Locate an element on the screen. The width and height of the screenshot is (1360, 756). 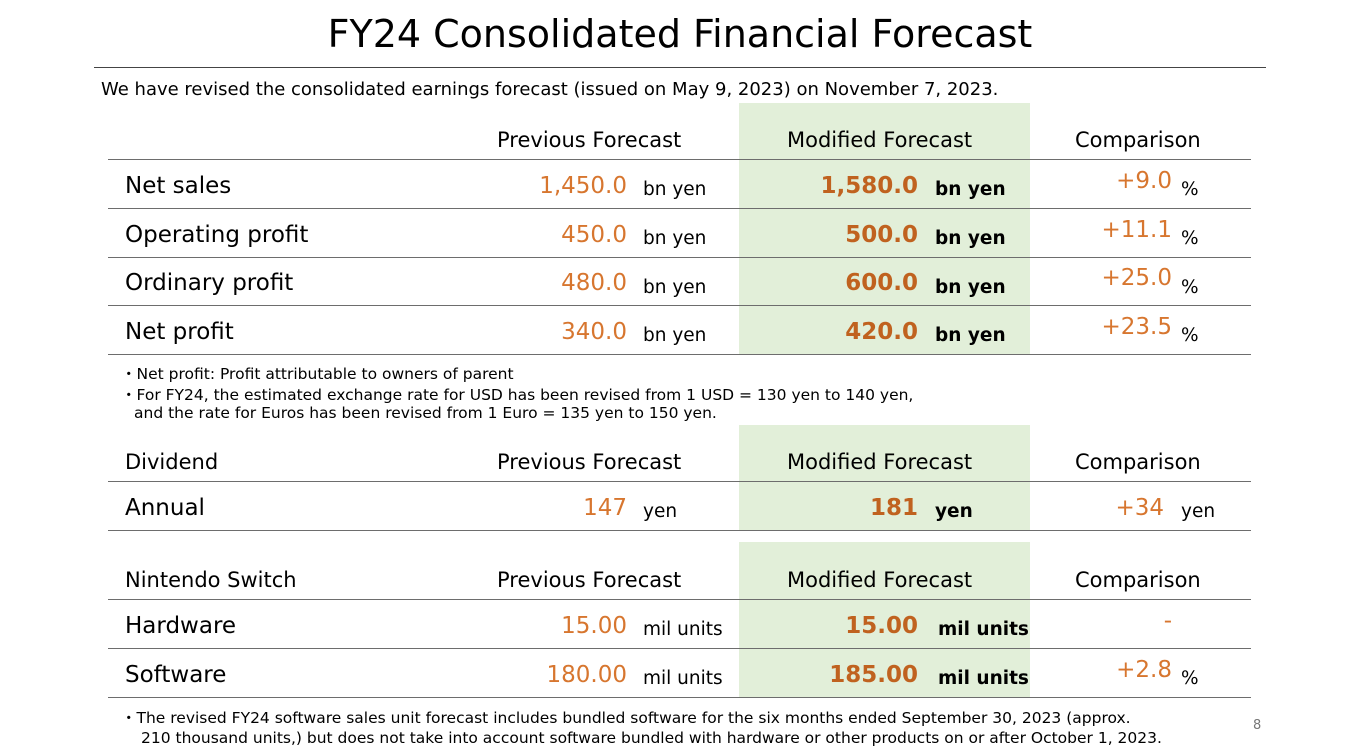
modified-column-highlight-switch is located at coordinates (884, 619).